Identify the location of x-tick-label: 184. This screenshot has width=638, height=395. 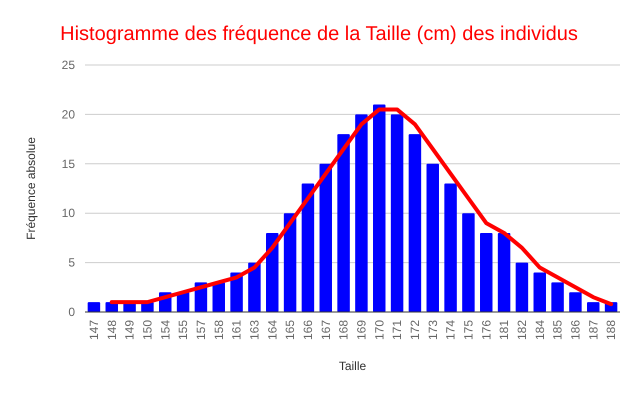
(539, 330).